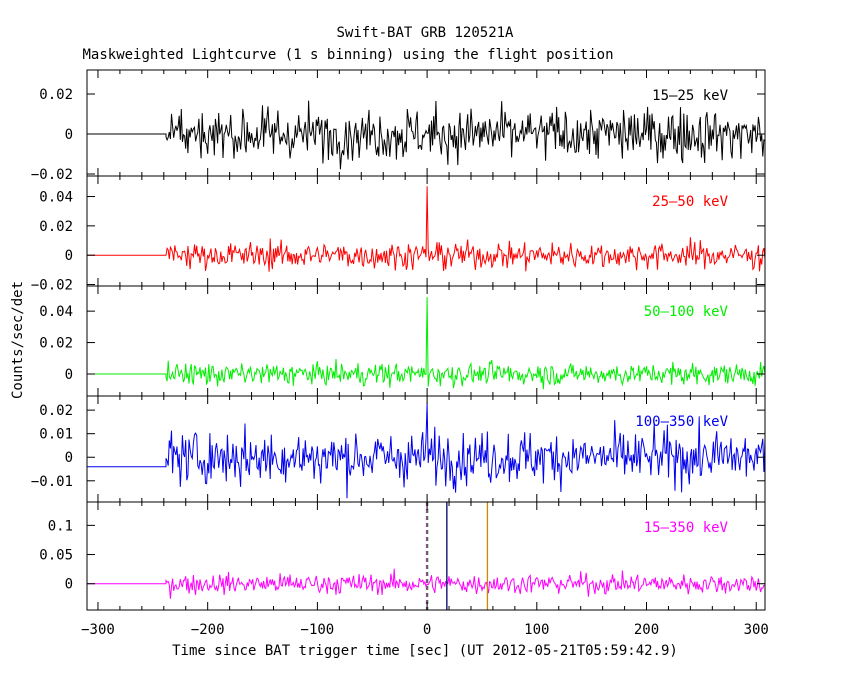 This screenshot has height=680, width=850. What do you see at coordinates (318, 630) in the screenshot?
I see `x-tick-label: −100` at bounding box center [318, 630].